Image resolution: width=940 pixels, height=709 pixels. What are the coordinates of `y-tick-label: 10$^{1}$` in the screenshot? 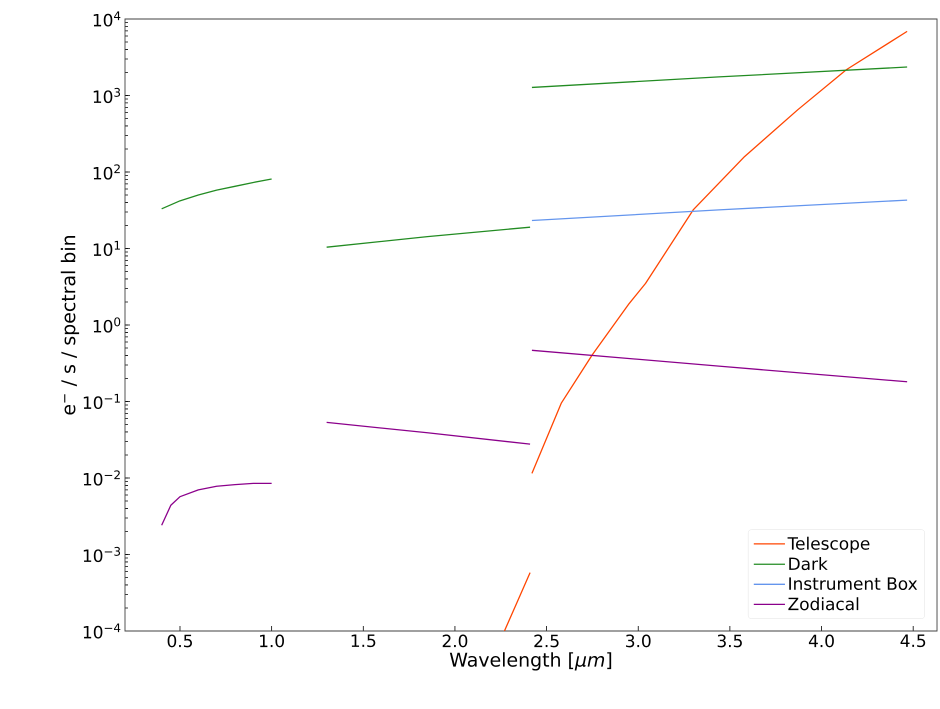 It's located at (107, 248).